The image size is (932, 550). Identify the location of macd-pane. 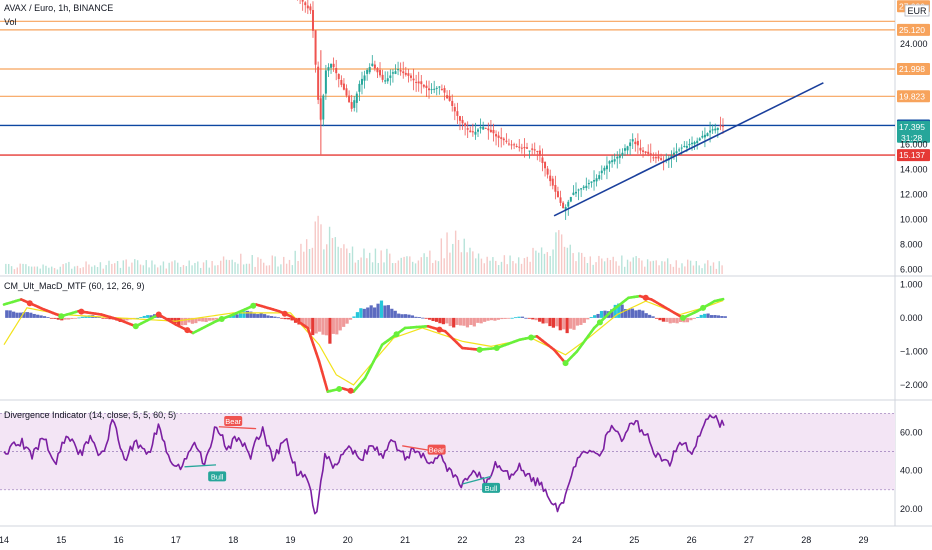
(364, 344).